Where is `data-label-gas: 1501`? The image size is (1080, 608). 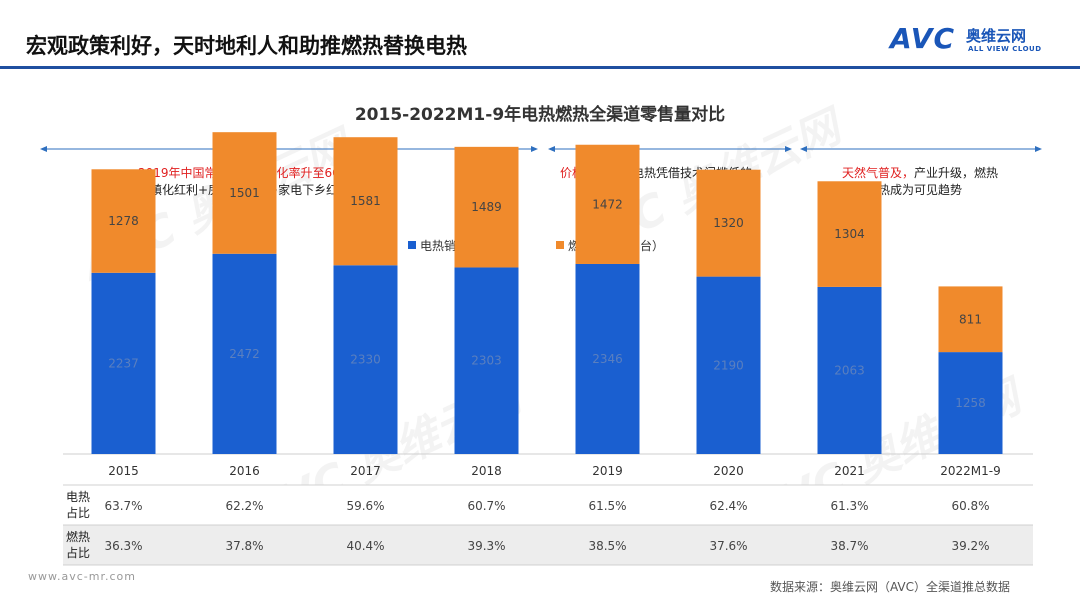
data-label-gas: 1501 is located at coordinates (244, 193).